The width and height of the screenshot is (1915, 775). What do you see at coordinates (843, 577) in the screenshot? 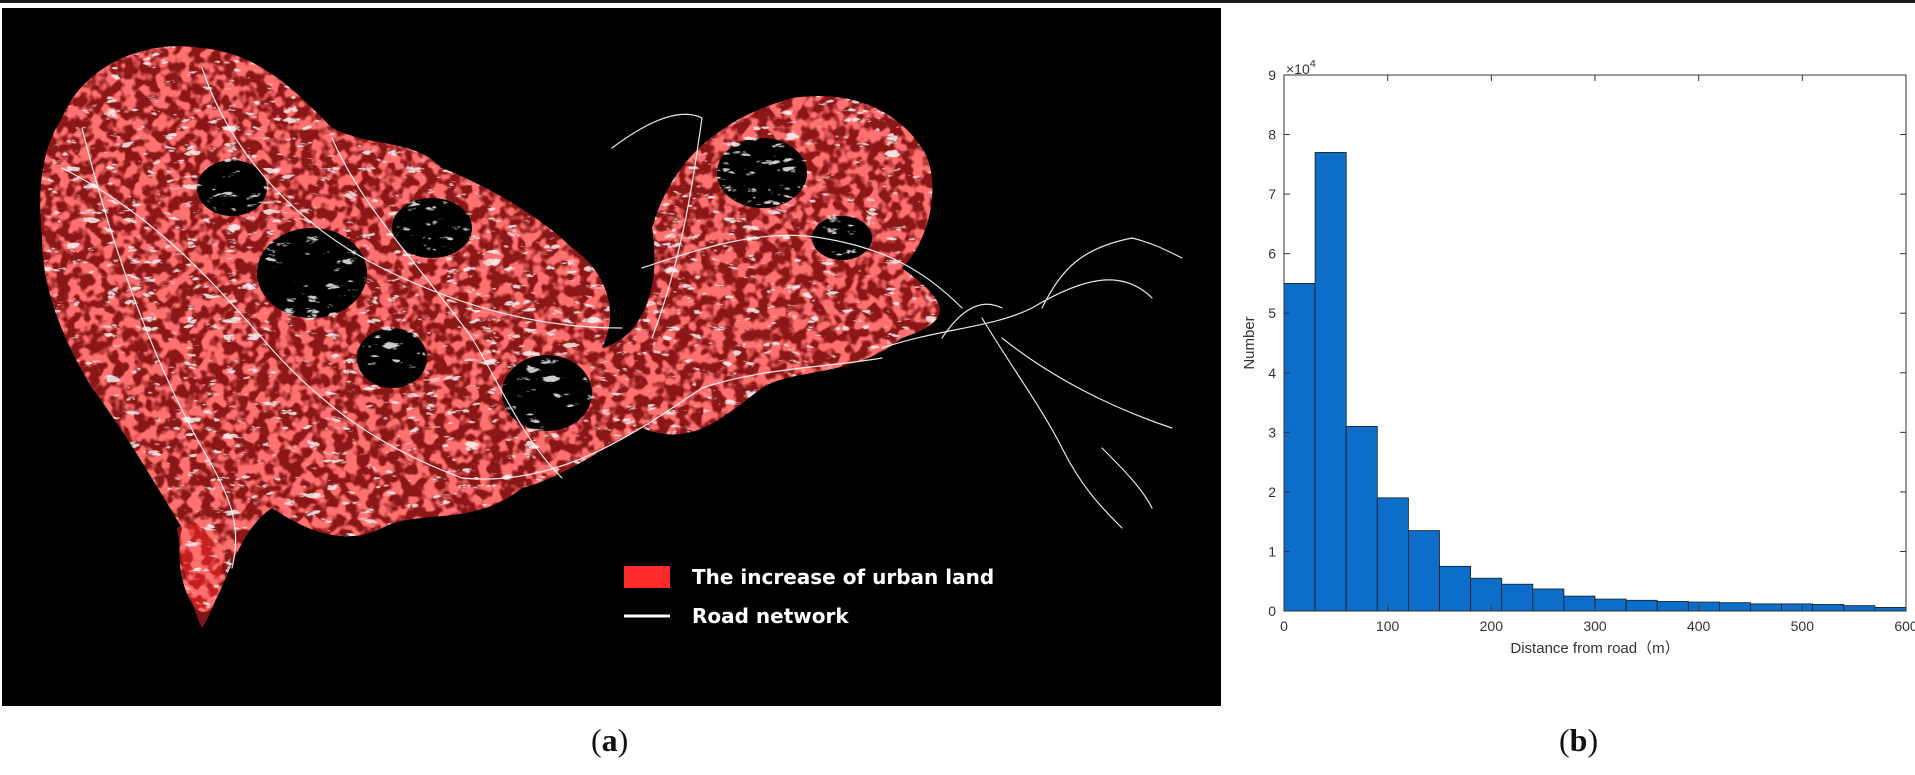
I see `legend-urban-label: The increase of urban land` at bounding box center [843, 577].